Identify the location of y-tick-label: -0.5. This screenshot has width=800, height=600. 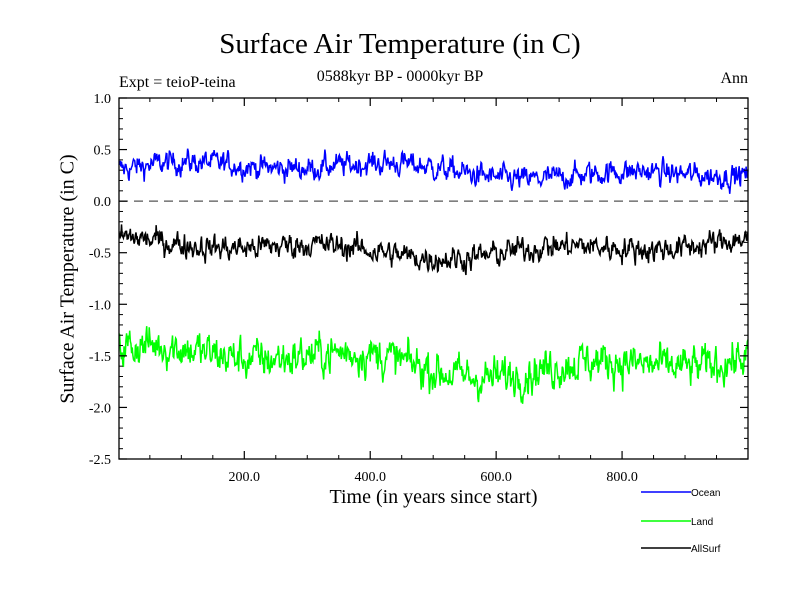
(100, 254).